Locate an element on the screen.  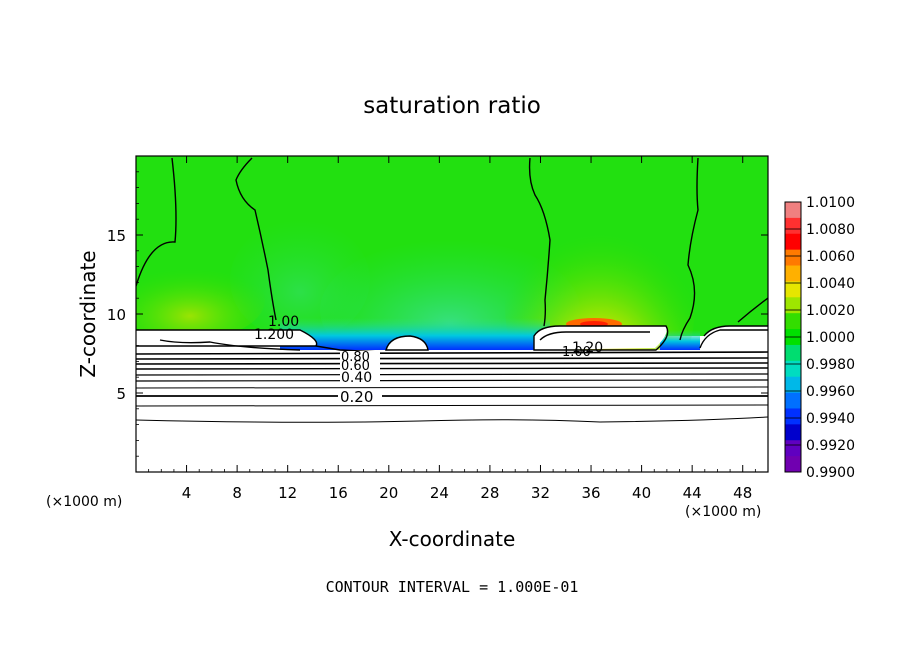
contour-line-h3 is located at coordinates (452, 363).